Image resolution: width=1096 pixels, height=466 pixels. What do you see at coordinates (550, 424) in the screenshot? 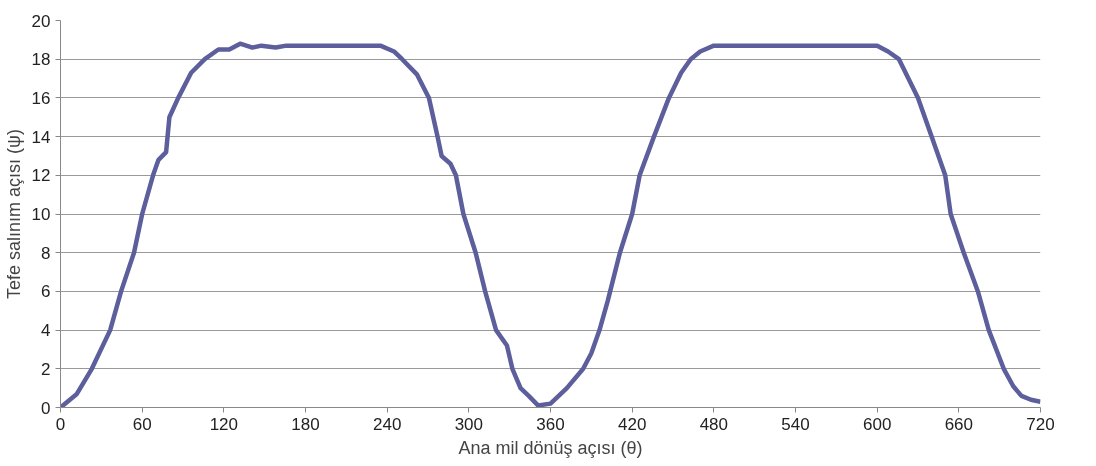
I see `x-tick-label: 360` at bounding box center [550, 424].